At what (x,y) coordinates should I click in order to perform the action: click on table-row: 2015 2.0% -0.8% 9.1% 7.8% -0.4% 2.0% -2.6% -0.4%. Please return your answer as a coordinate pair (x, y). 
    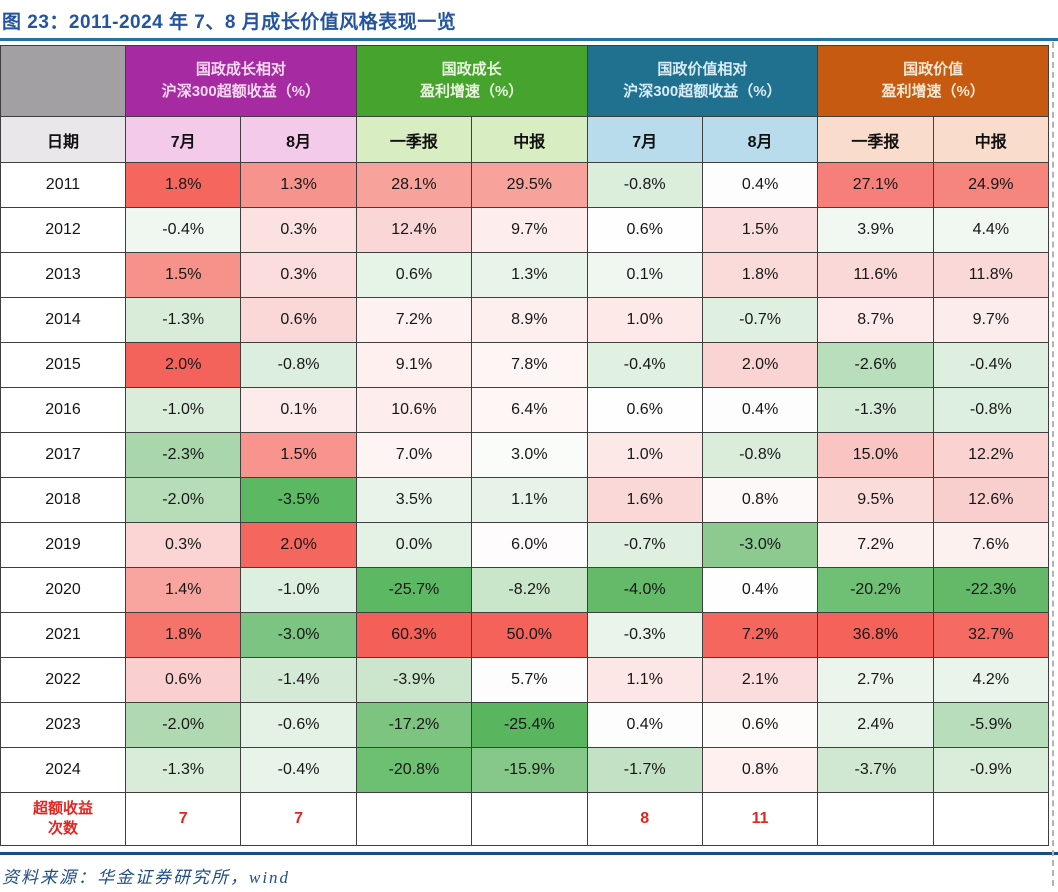
    Looking at the image, I should click on (525, 365).